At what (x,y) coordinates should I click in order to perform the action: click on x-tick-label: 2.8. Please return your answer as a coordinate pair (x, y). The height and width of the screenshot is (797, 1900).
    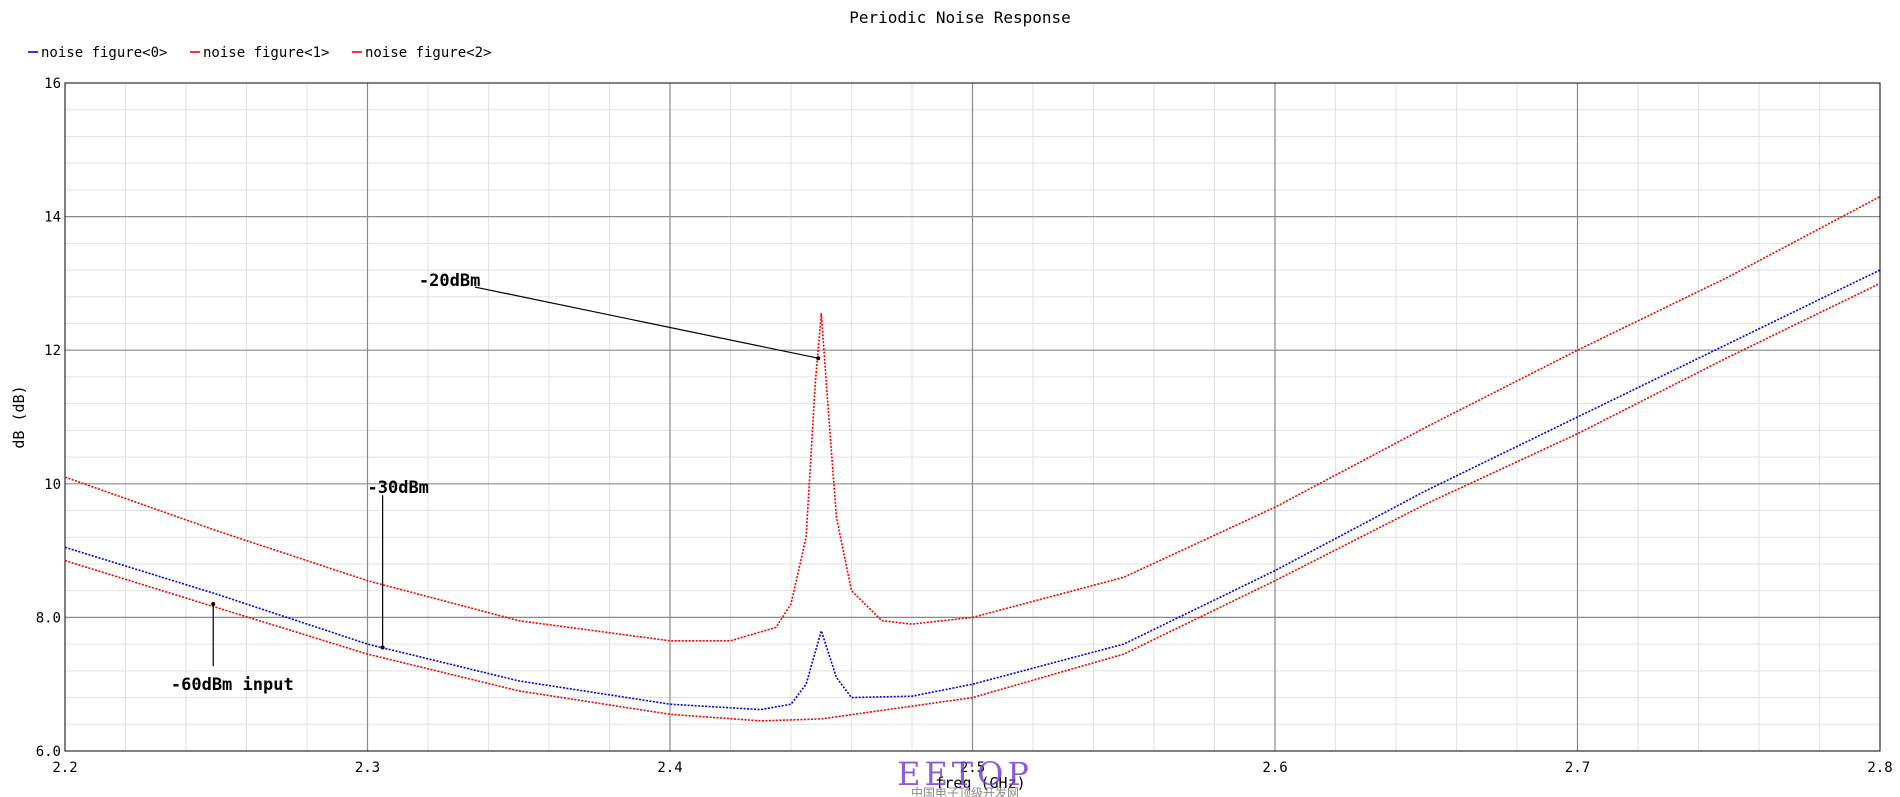
    Looking at the image, I should click on (1879, 768).